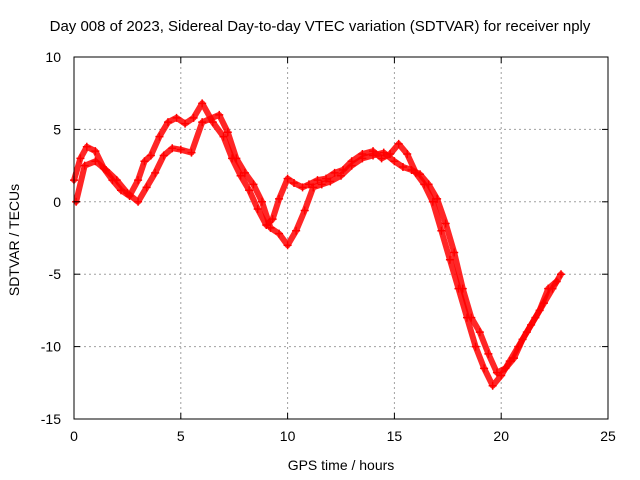 This screenshot has height=480, width=640. Describe the element at coordinates (181, 436) in the screenshot. I see `x-tick-label: 5` at that location.